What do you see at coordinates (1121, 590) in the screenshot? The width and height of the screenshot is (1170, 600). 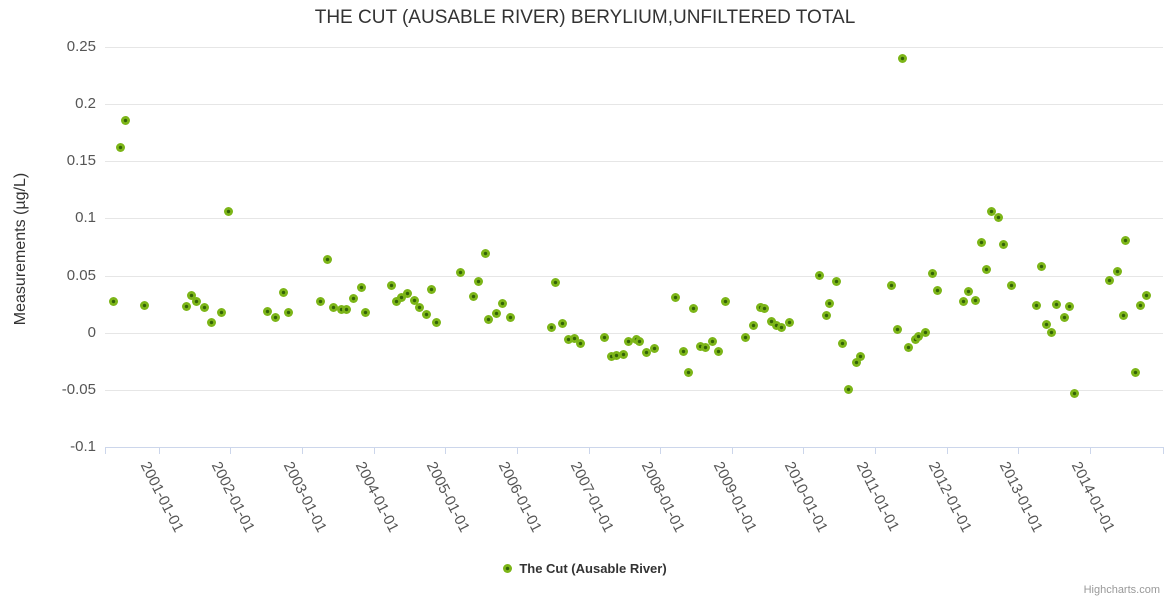 I see `highcharts-credit-link: Highcharts.com` at bounding box center [1121, 590].